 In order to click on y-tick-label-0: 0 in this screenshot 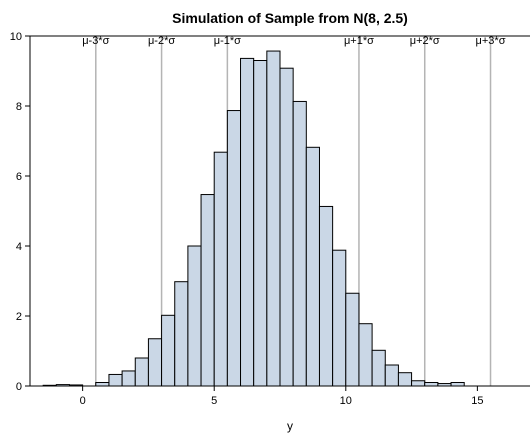, I will do `click(19, 387)`.